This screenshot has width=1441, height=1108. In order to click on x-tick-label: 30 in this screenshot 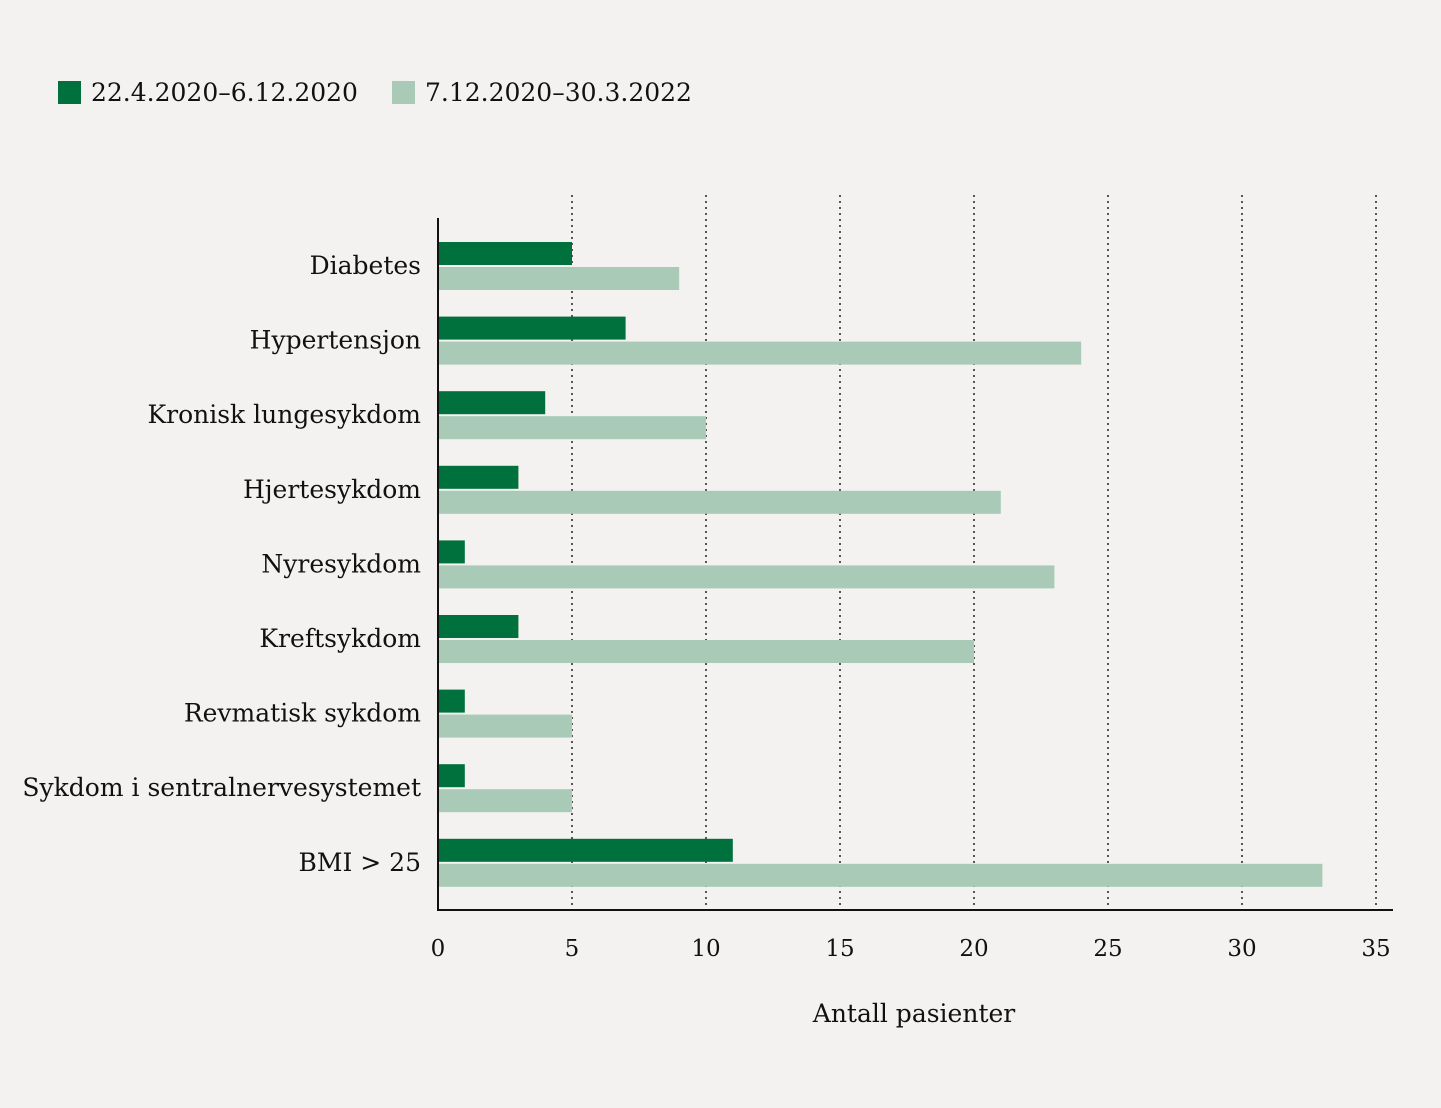, I will do `click(1241, 949)`.